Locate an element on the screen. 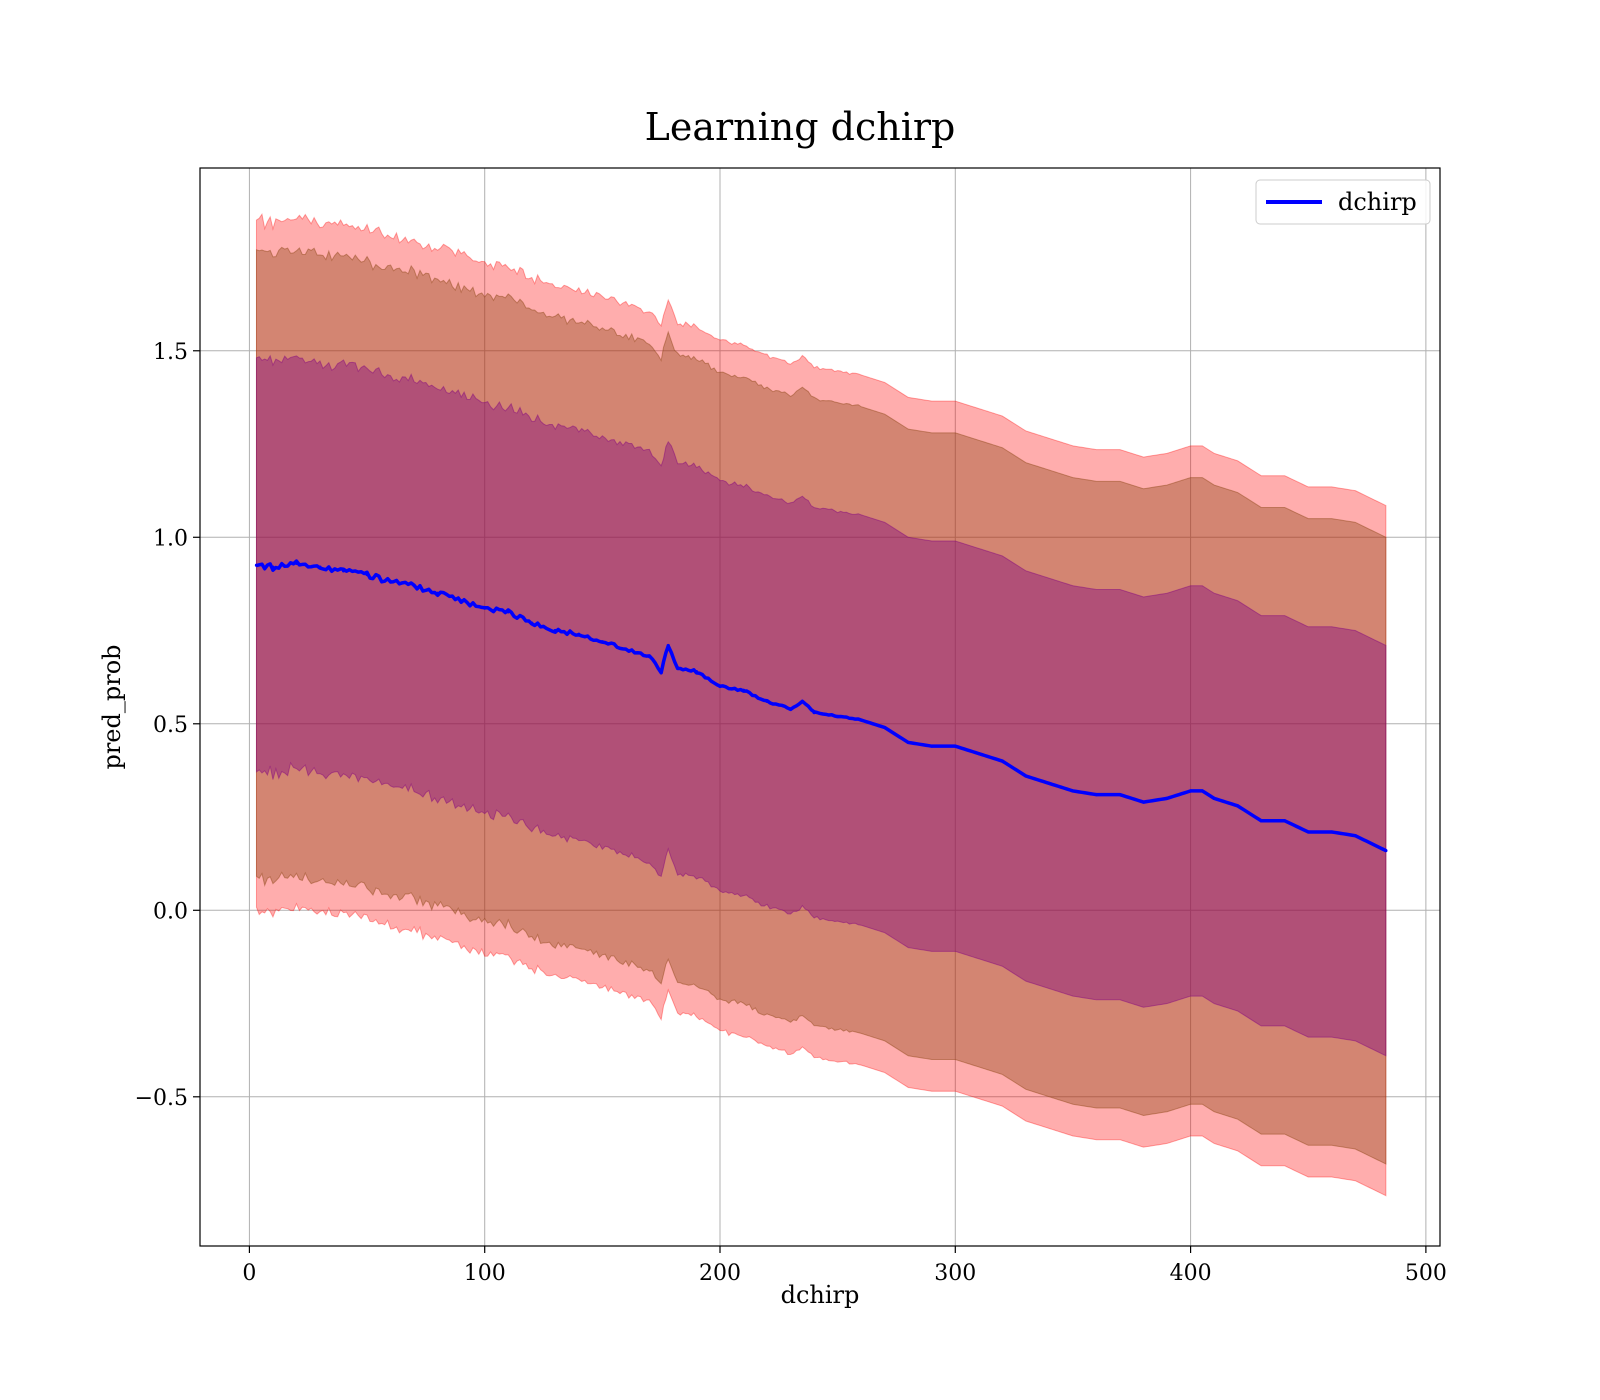 This screenshot has height=1400, width=1600. y-tick-label: −0.5 is located at coordinates (161, 1098).